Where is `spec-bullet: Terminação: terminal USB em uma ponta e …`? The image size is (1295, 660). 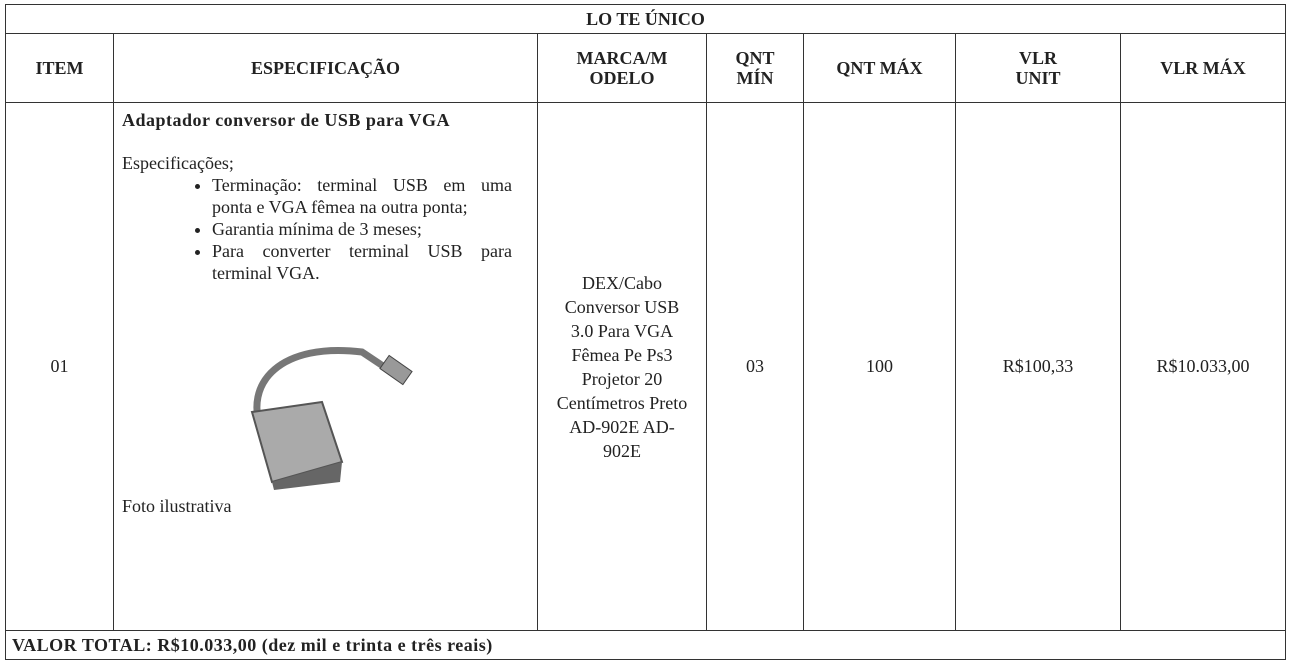
spec-bullet: Terminação: terminal USB em uma ponta e … is located at coordinates (362, 196).